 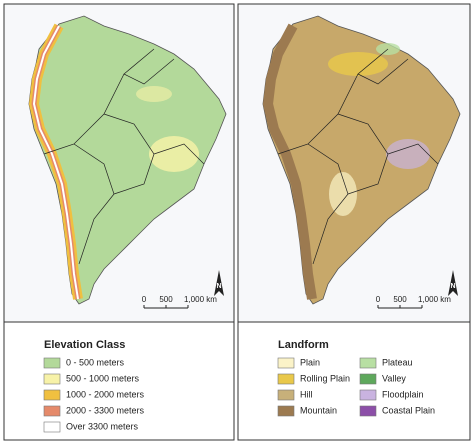 I want to click on legend-label: 500 - 1000 meters, so click(x=103, y=378).